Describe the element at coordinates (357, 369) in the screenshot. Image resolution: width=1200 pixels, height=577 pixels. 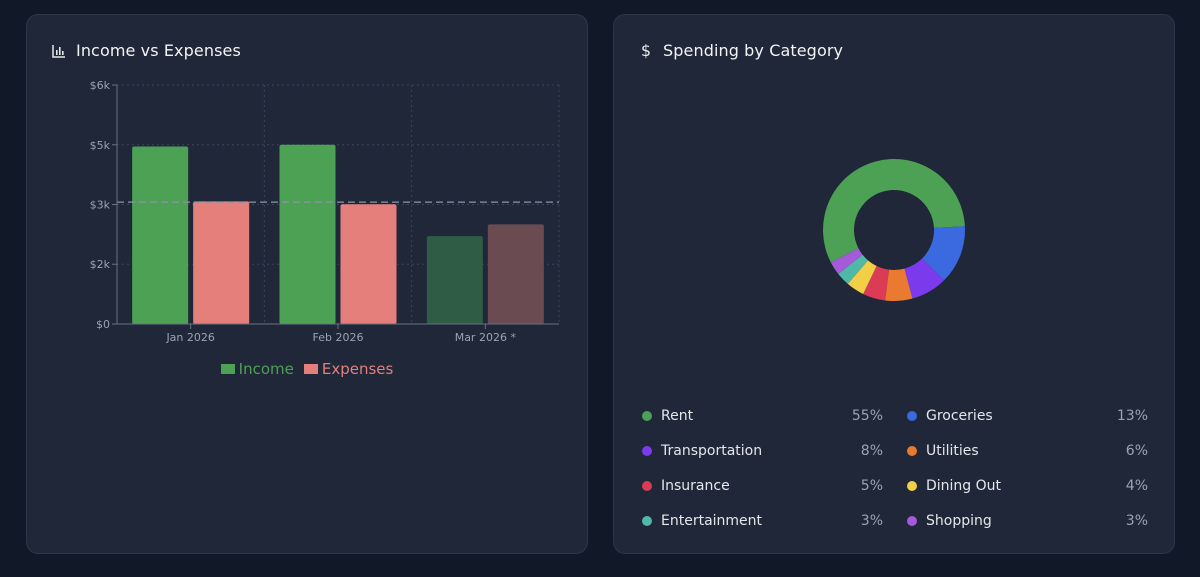
I see `legend-label: Expenses` at that location.